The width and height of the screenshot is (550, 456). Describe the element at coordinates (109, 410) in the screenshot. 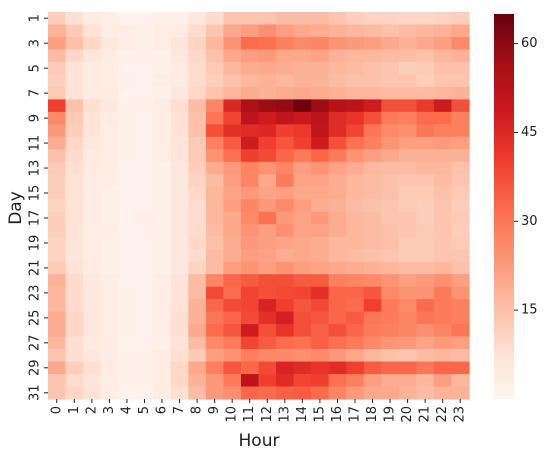

I see `x-tick-label: 3` at that location.